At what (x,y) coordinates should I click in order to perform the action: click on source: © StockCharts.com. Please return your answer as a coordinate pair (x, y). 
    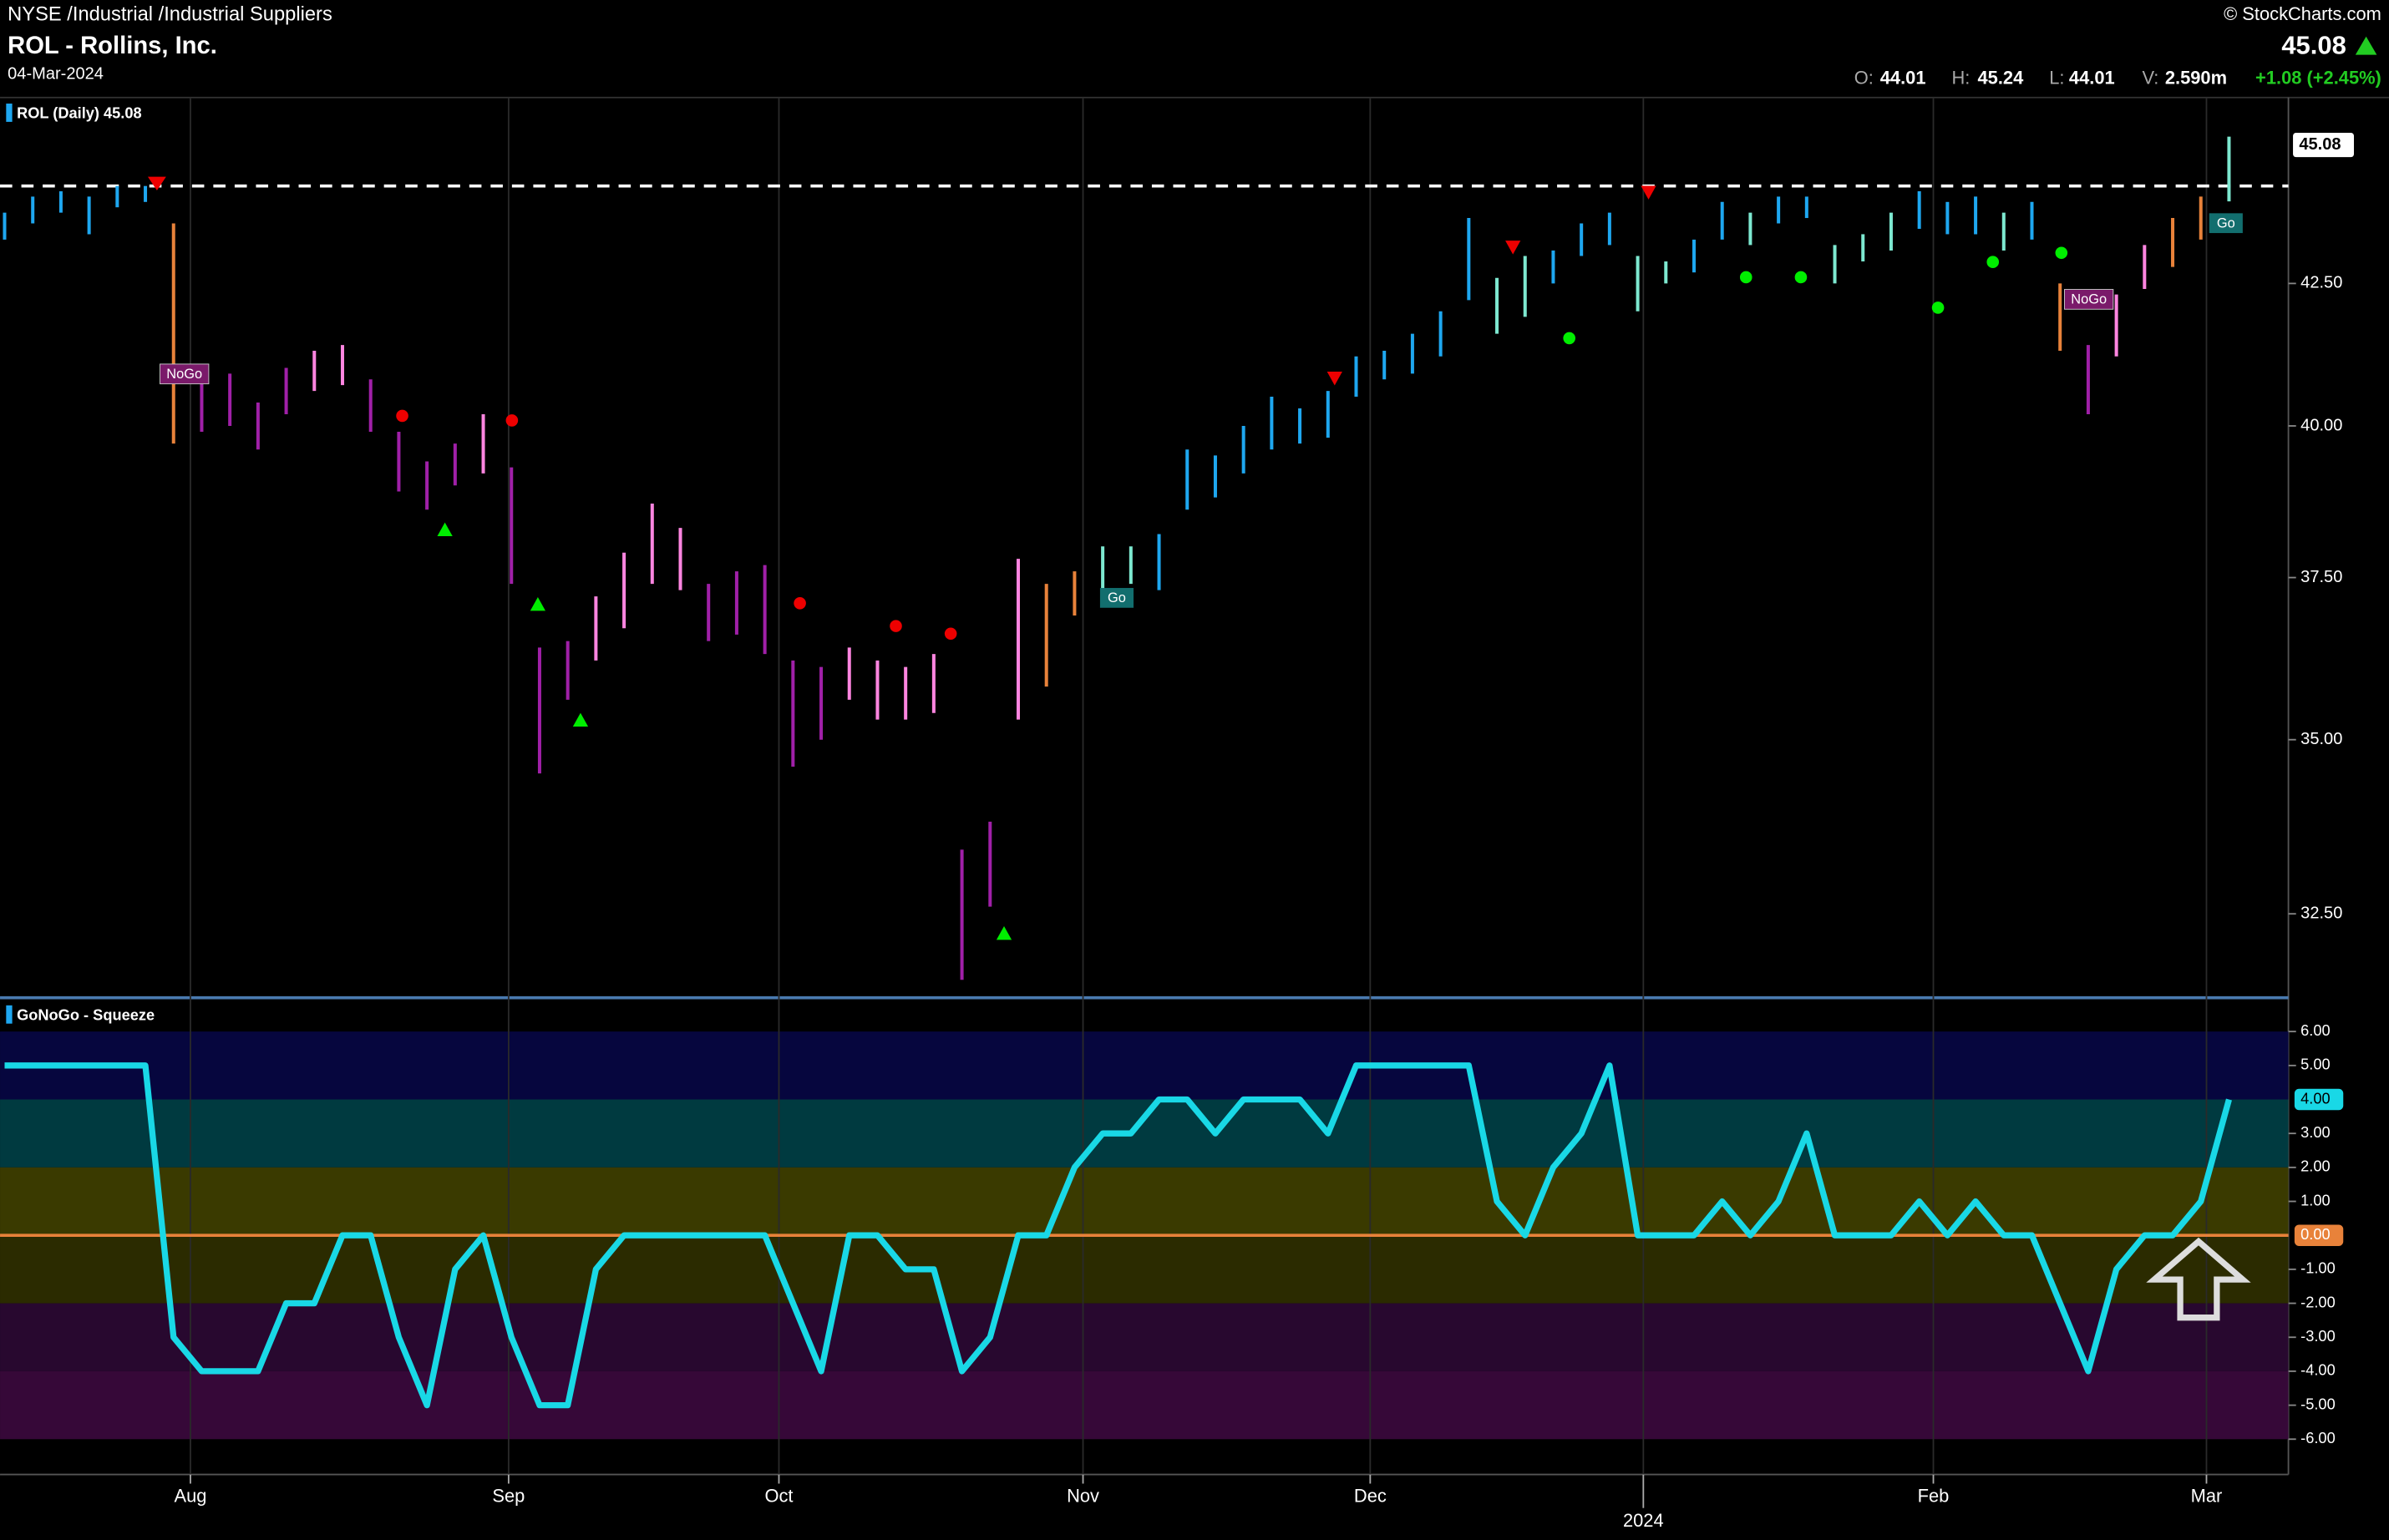
    Looking at the image, I should click on (2302, 13).